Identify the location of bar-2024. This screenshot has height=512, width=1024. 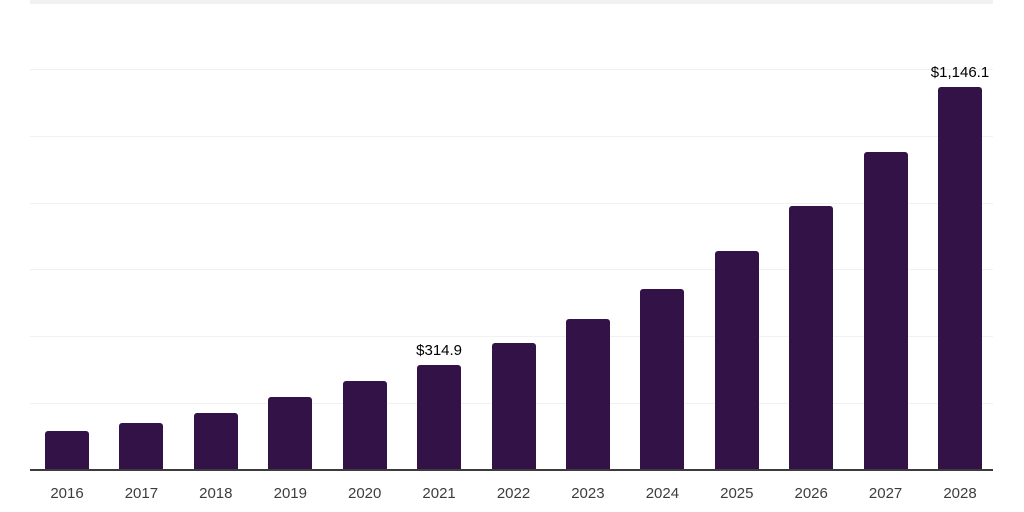
(662, 379).